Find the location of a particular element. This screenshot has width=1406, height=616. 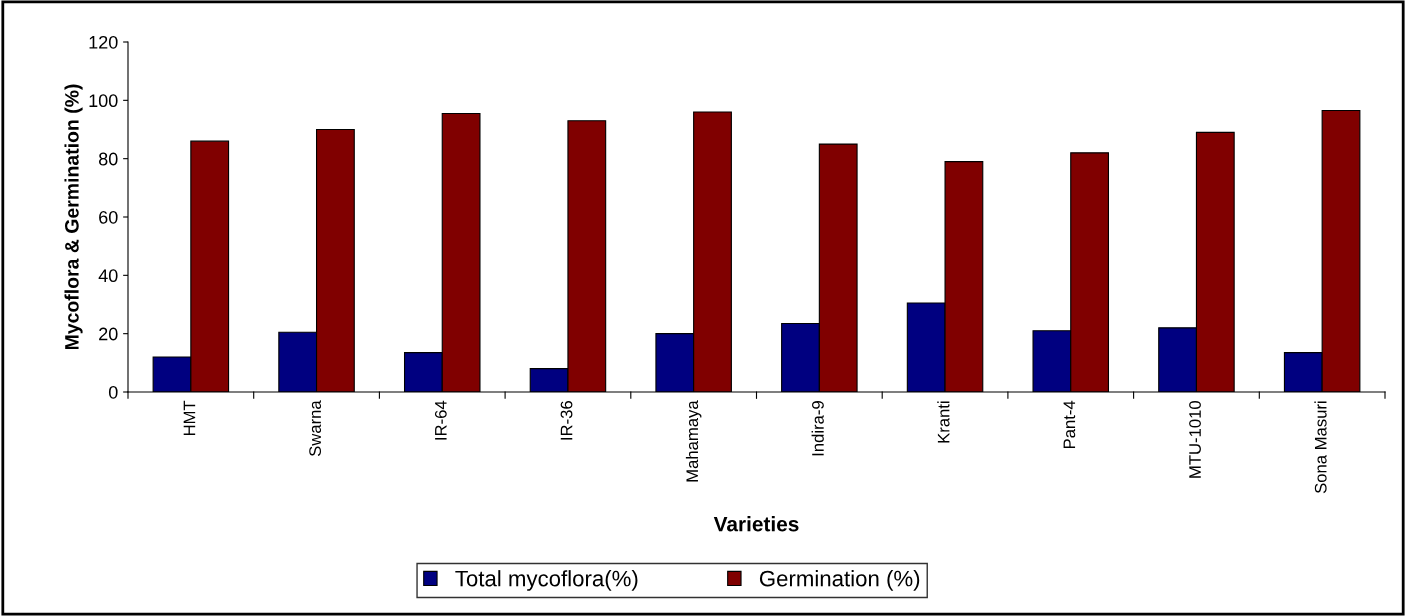

x-tick-label: MTU-1010 is located at coordinates (1195, 439).